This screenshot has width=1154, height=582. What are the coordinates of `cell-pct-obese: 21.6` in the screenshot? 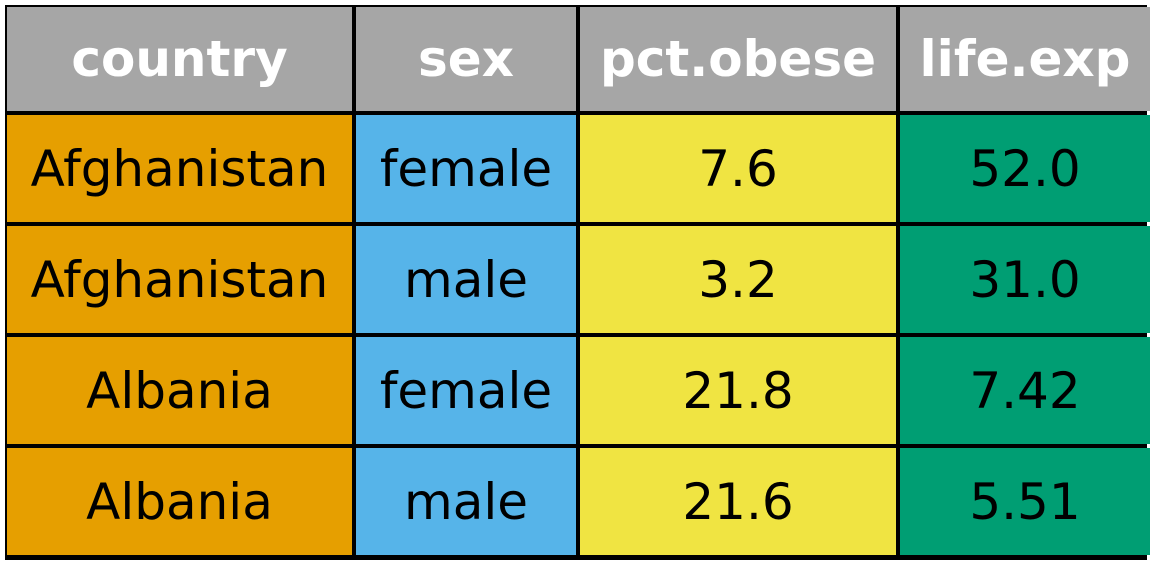 It's located at (738, 501).